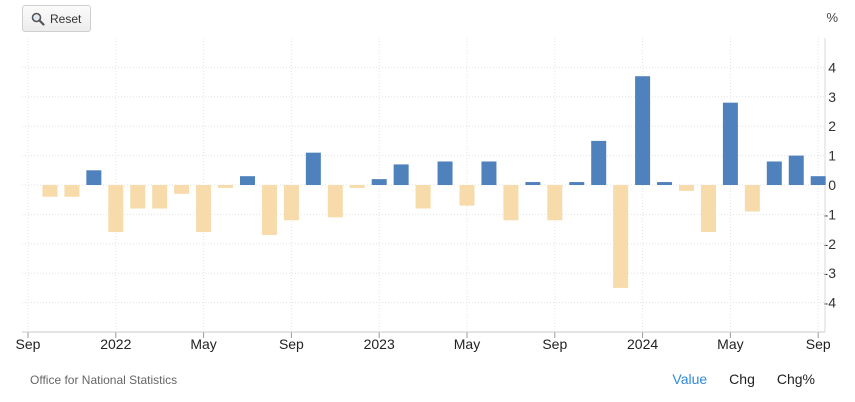 This screenshot has width=855, height=402. What do you see at coordinates (830, 273) in the screenshot?
I see `y-tick-label: -3` at bounding box center [830, 273].